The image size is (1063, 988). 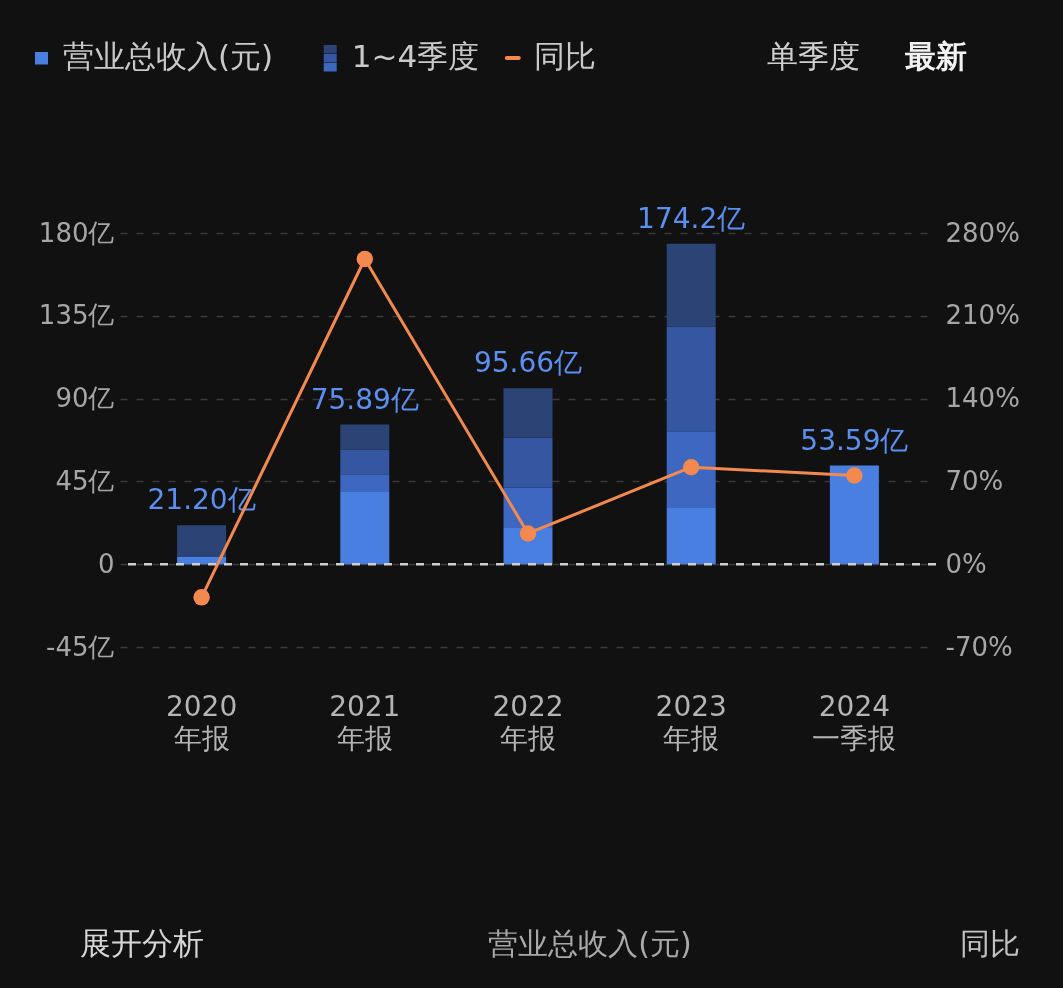 I want to click on text: 营业总收入(元), so click(x=590, y=943).